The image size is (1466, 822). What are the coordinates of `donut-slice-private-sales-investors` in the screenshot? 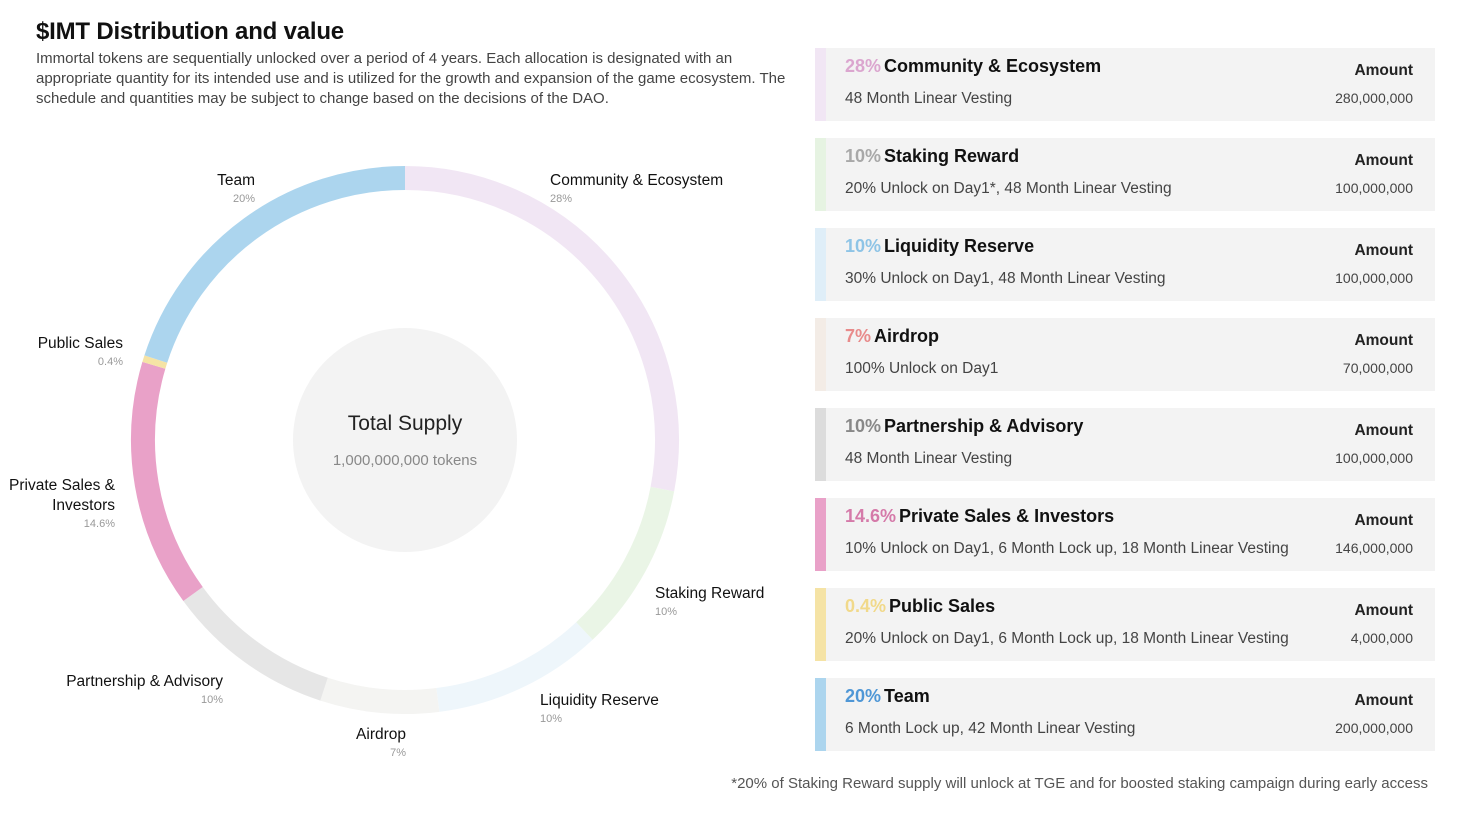 It's located at (167, 481).